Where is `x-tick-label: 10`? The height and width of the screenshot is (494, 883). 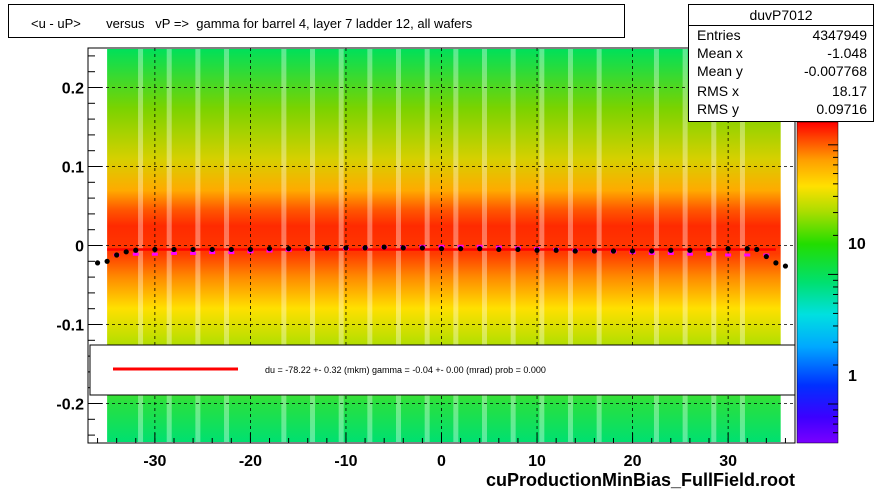
x-tick-label: 10 is located at coordinates (537, 461).